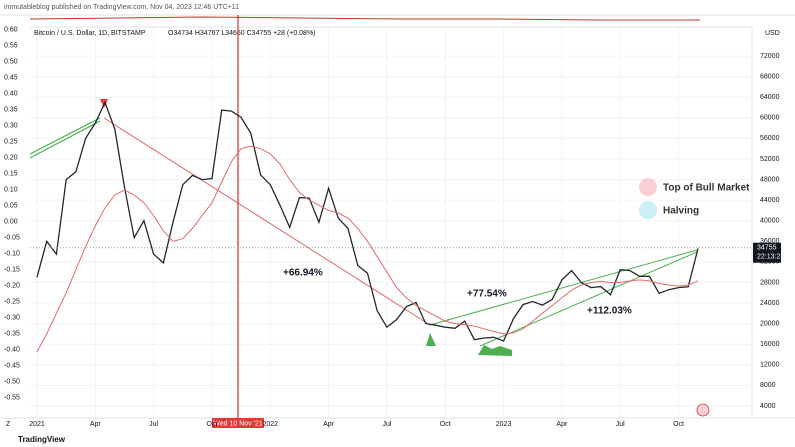 The image size is (795, 447). Describe the element at coordinates (609, 311) in the screenshot. I see `annotation: +112.03%` at that location.